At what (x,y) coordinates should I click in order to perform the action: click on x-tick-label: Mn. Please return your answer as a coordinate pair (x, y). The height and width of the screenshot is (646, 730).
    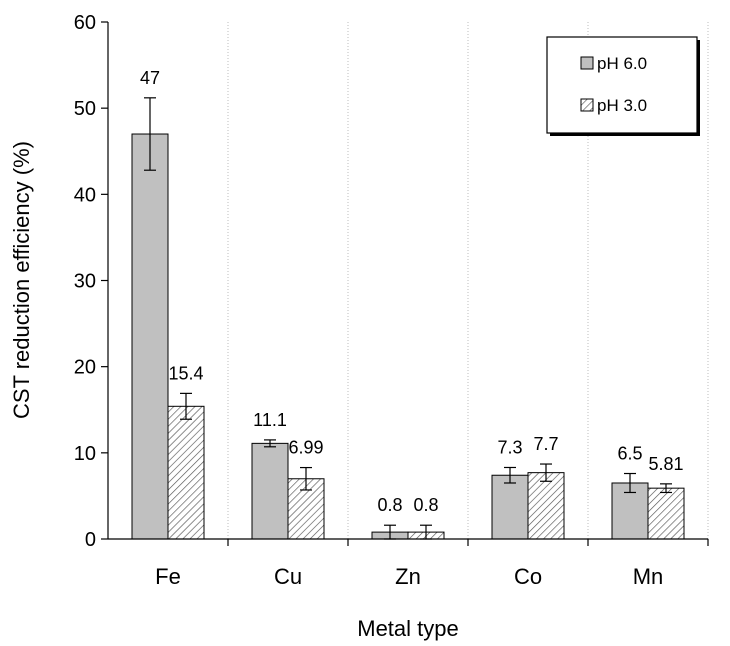
    Looking at the image, I should click on (648, 576).